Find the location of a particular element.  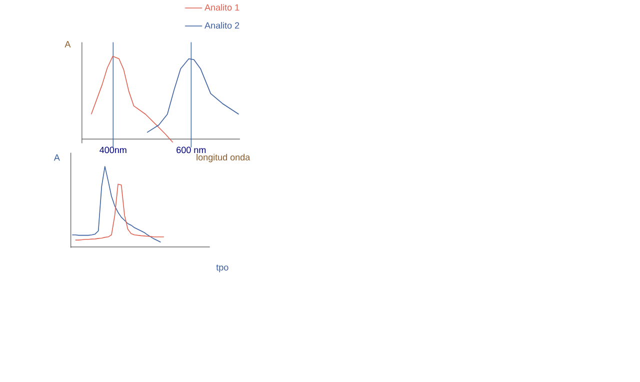

x-axis-title: longitud onda is located at coordinates (223, 158).